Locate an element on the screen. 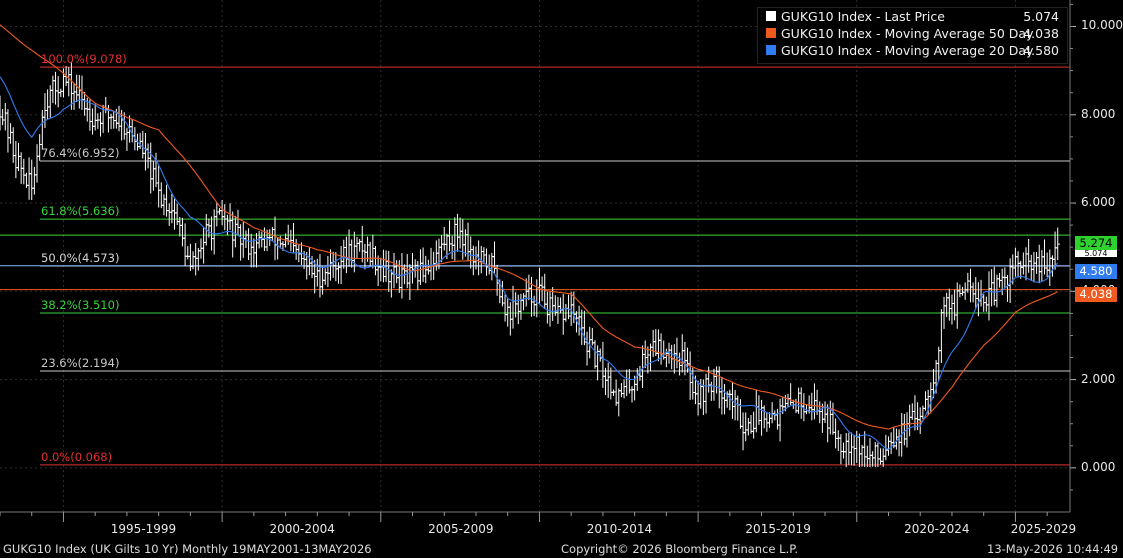 This screenshot has height=558, width=1123. legend-value: 4.580 is located at coordinates (1041, 50).